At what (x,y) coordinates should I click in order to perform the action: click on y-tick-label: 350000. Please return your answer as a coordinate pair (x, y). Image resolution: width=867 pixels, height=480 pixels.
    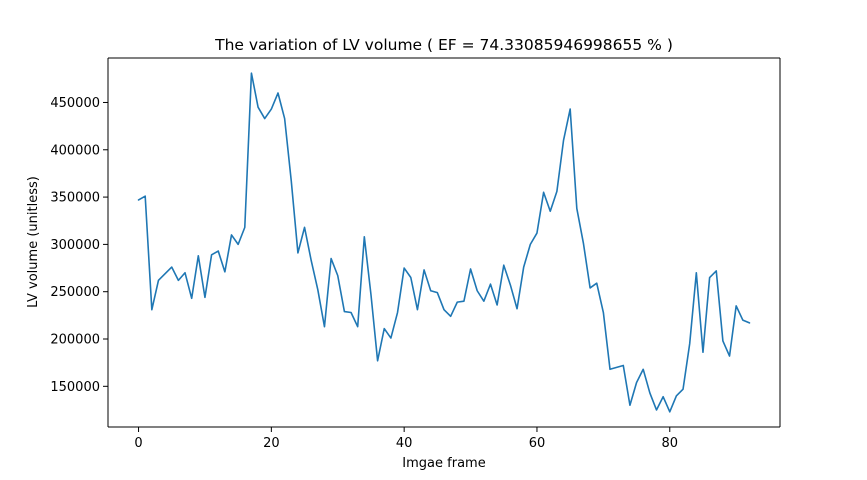
    Looking at the image, I should click on (75, 198).